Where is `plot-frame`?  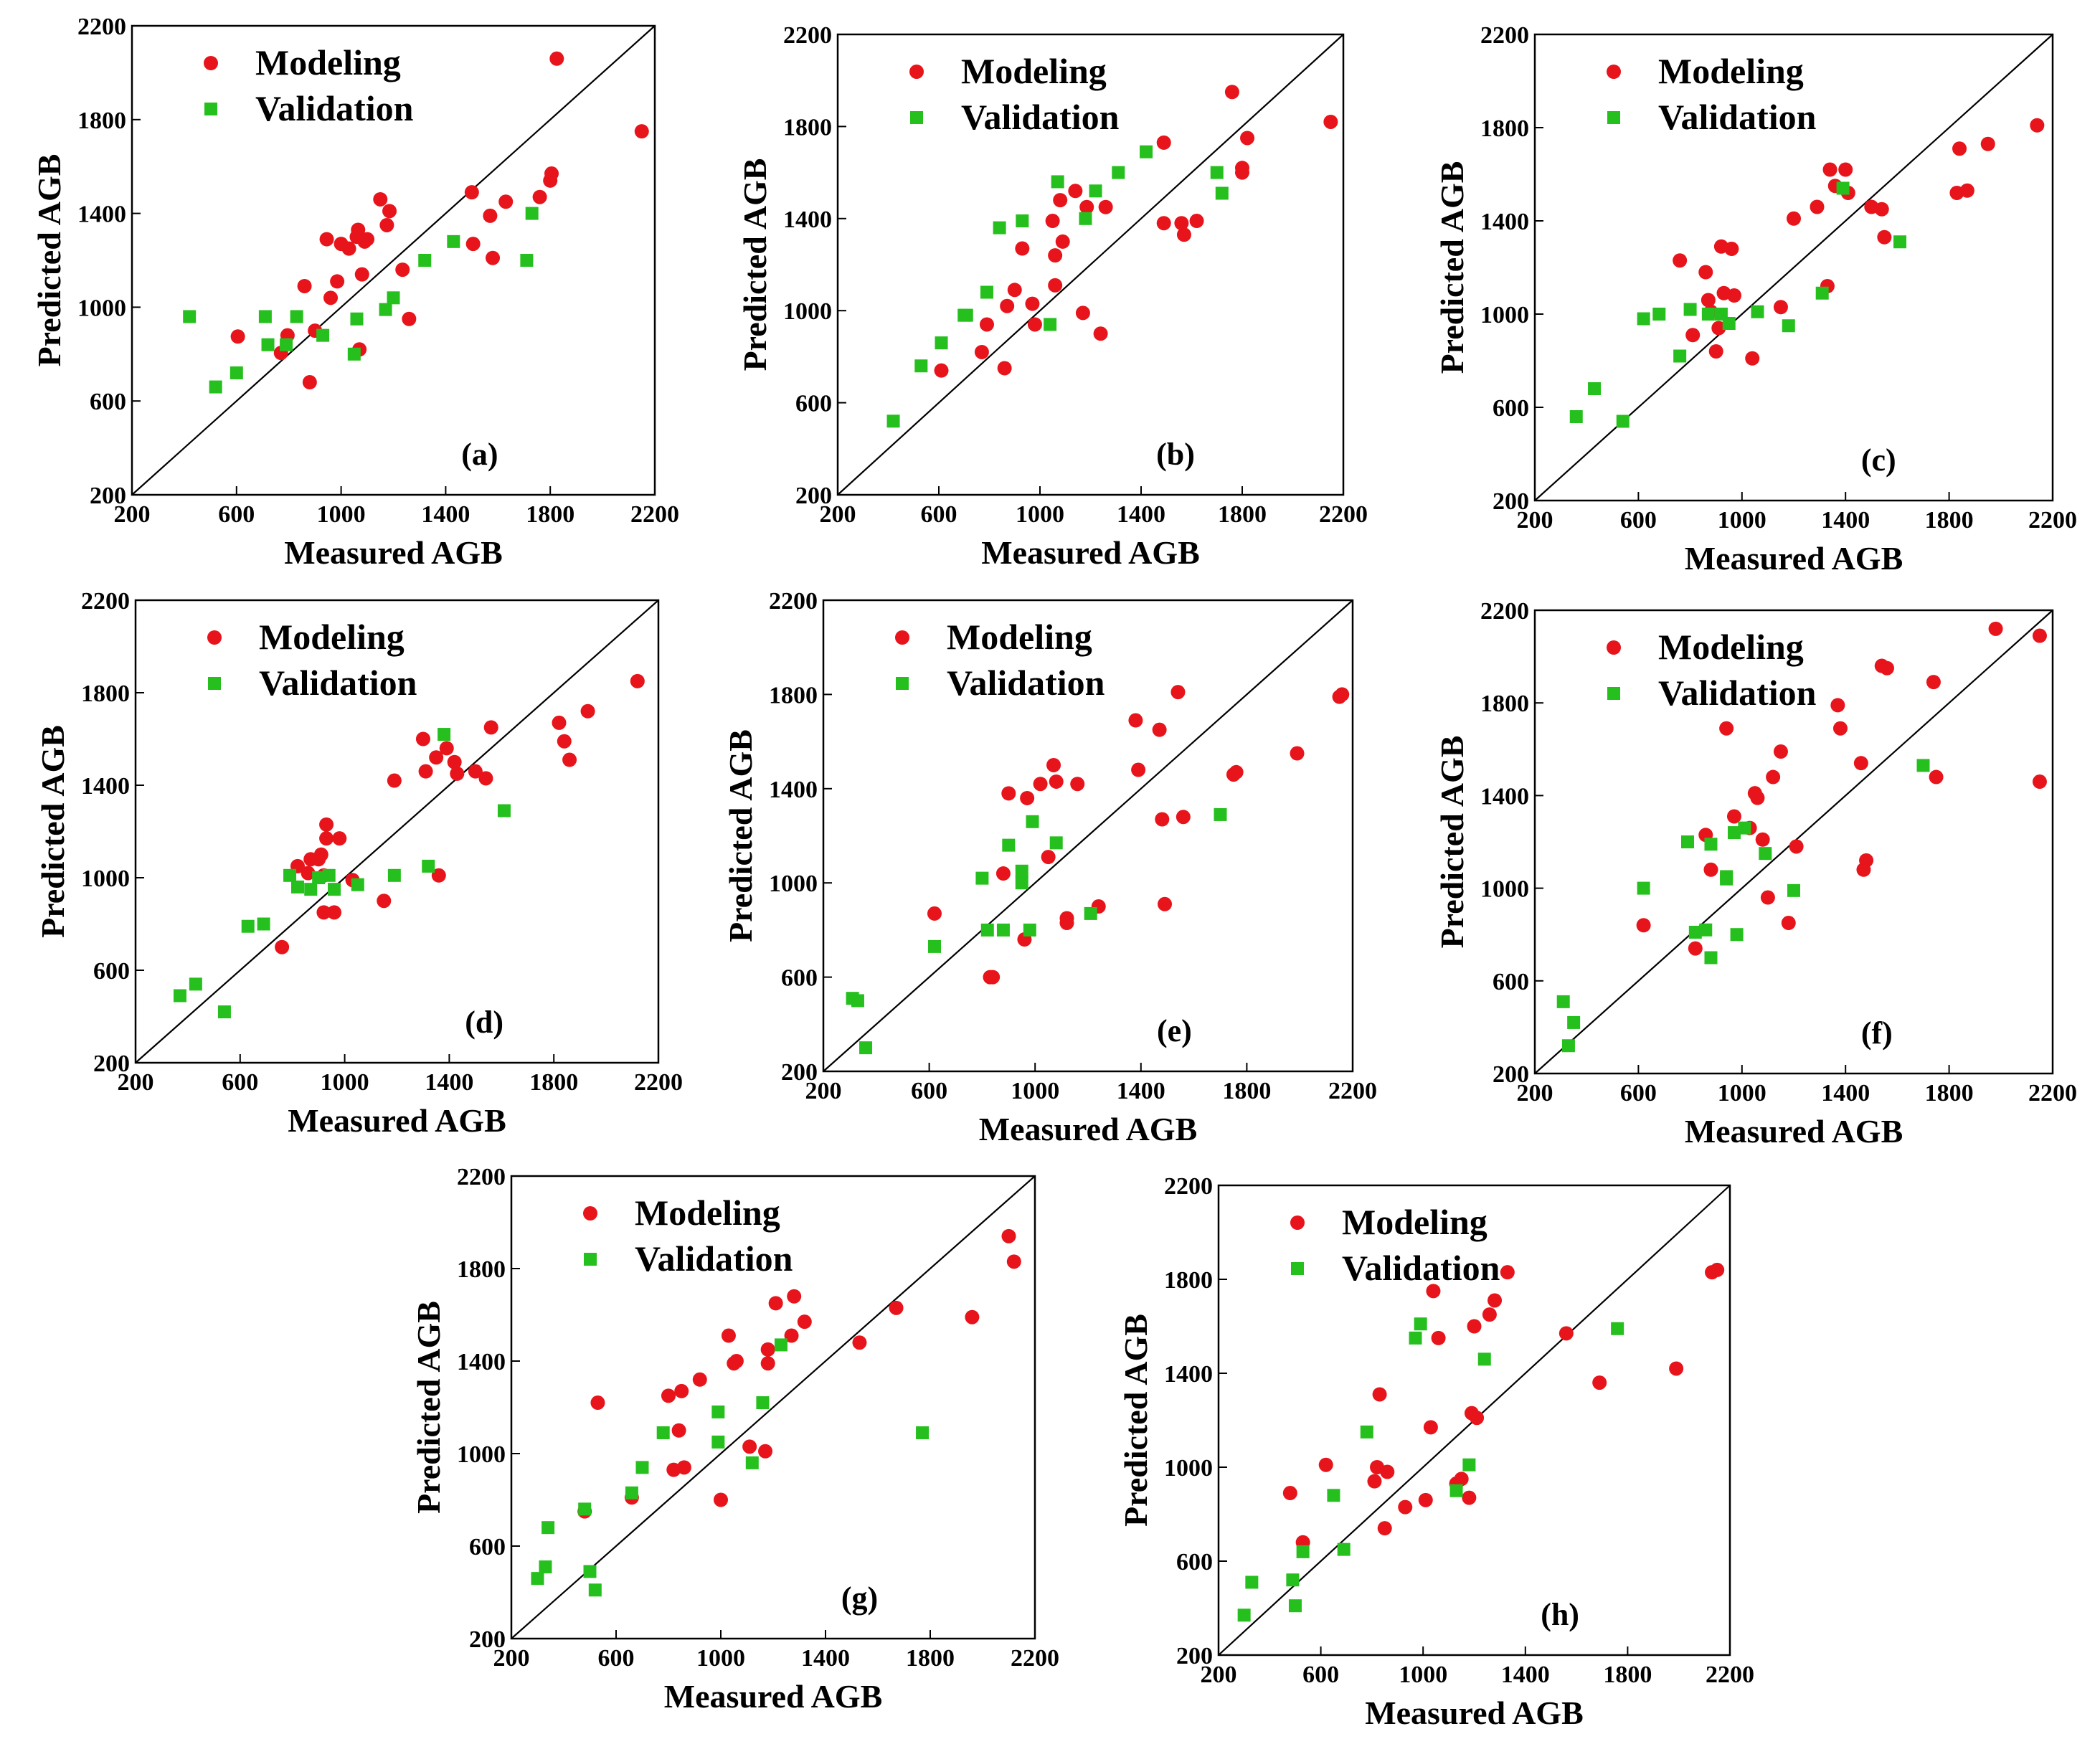
plot-frame is located at coordinates (773, 1407).